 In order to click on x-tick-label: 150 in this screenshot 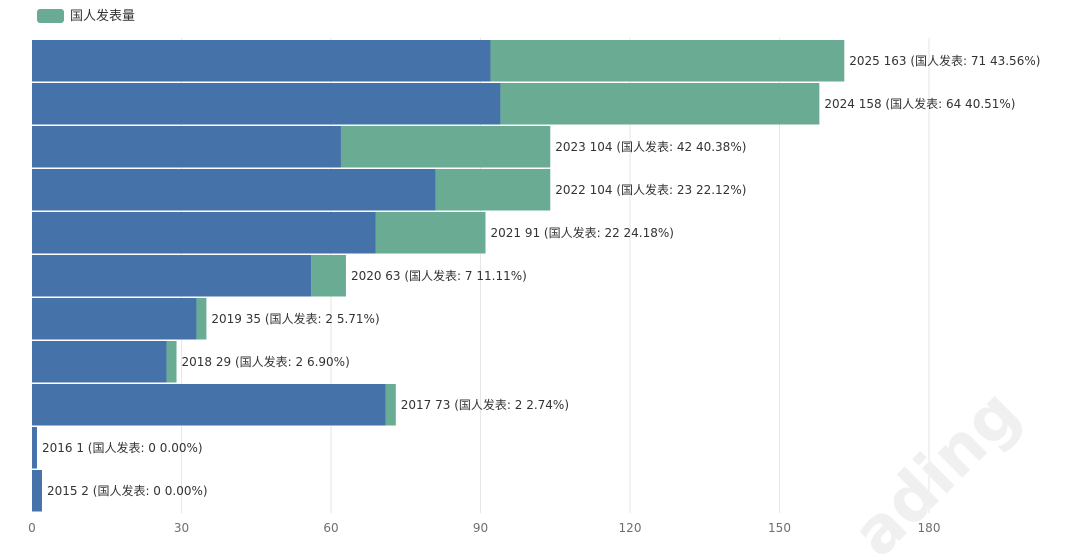, I will do `click(779, 528)`.